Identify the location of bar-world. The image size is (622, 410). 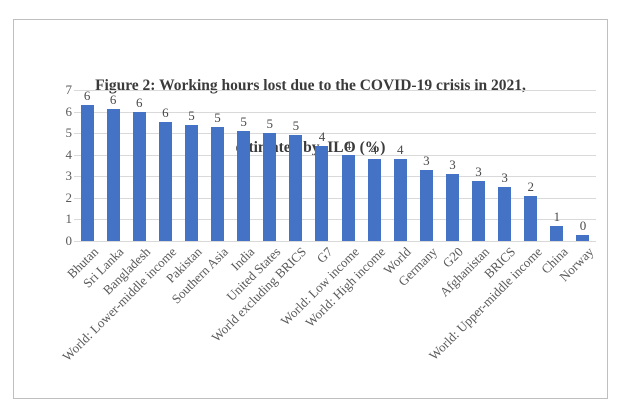
(400, 200).